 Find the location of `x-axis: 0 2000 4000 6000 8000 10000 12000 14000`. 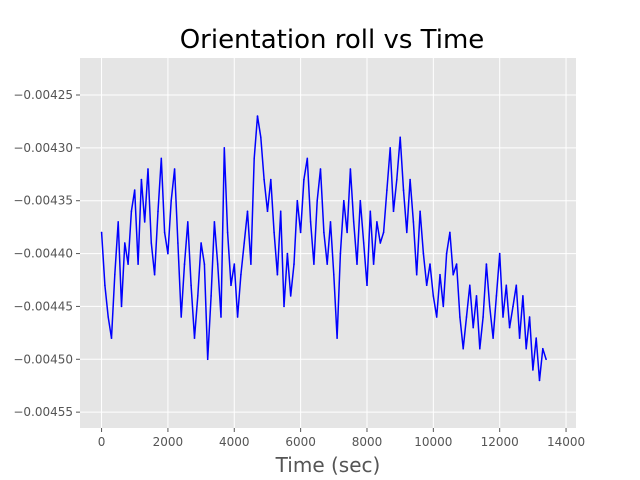

x-axis: 0 2000 4000 6000 8000 10000 12000 14000 is located at coordinates (341, 438).